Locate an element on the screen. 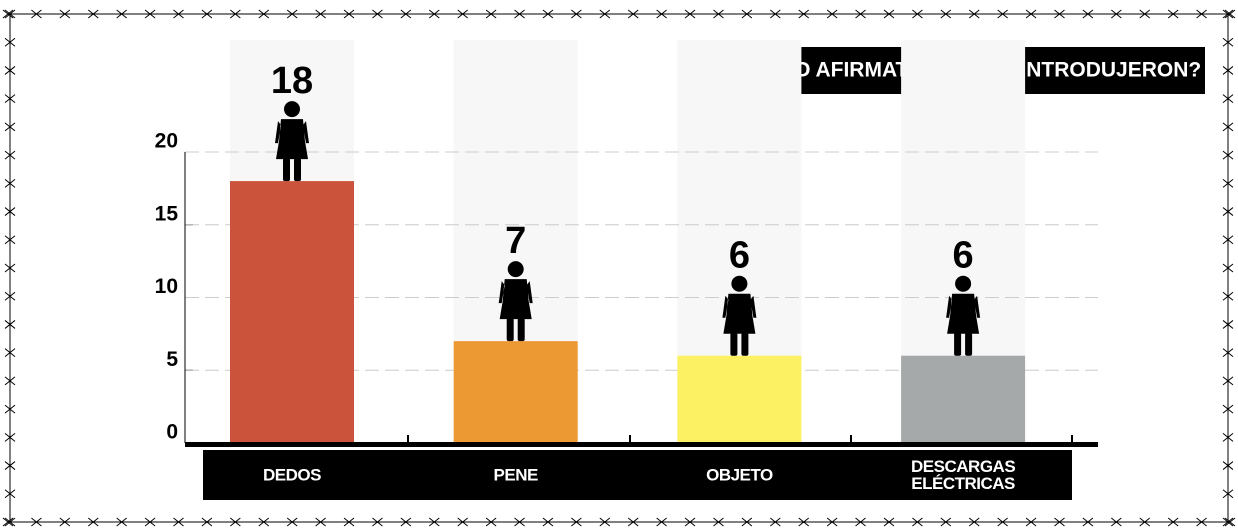  value-label: 6 is located at coordinates (739, 256).